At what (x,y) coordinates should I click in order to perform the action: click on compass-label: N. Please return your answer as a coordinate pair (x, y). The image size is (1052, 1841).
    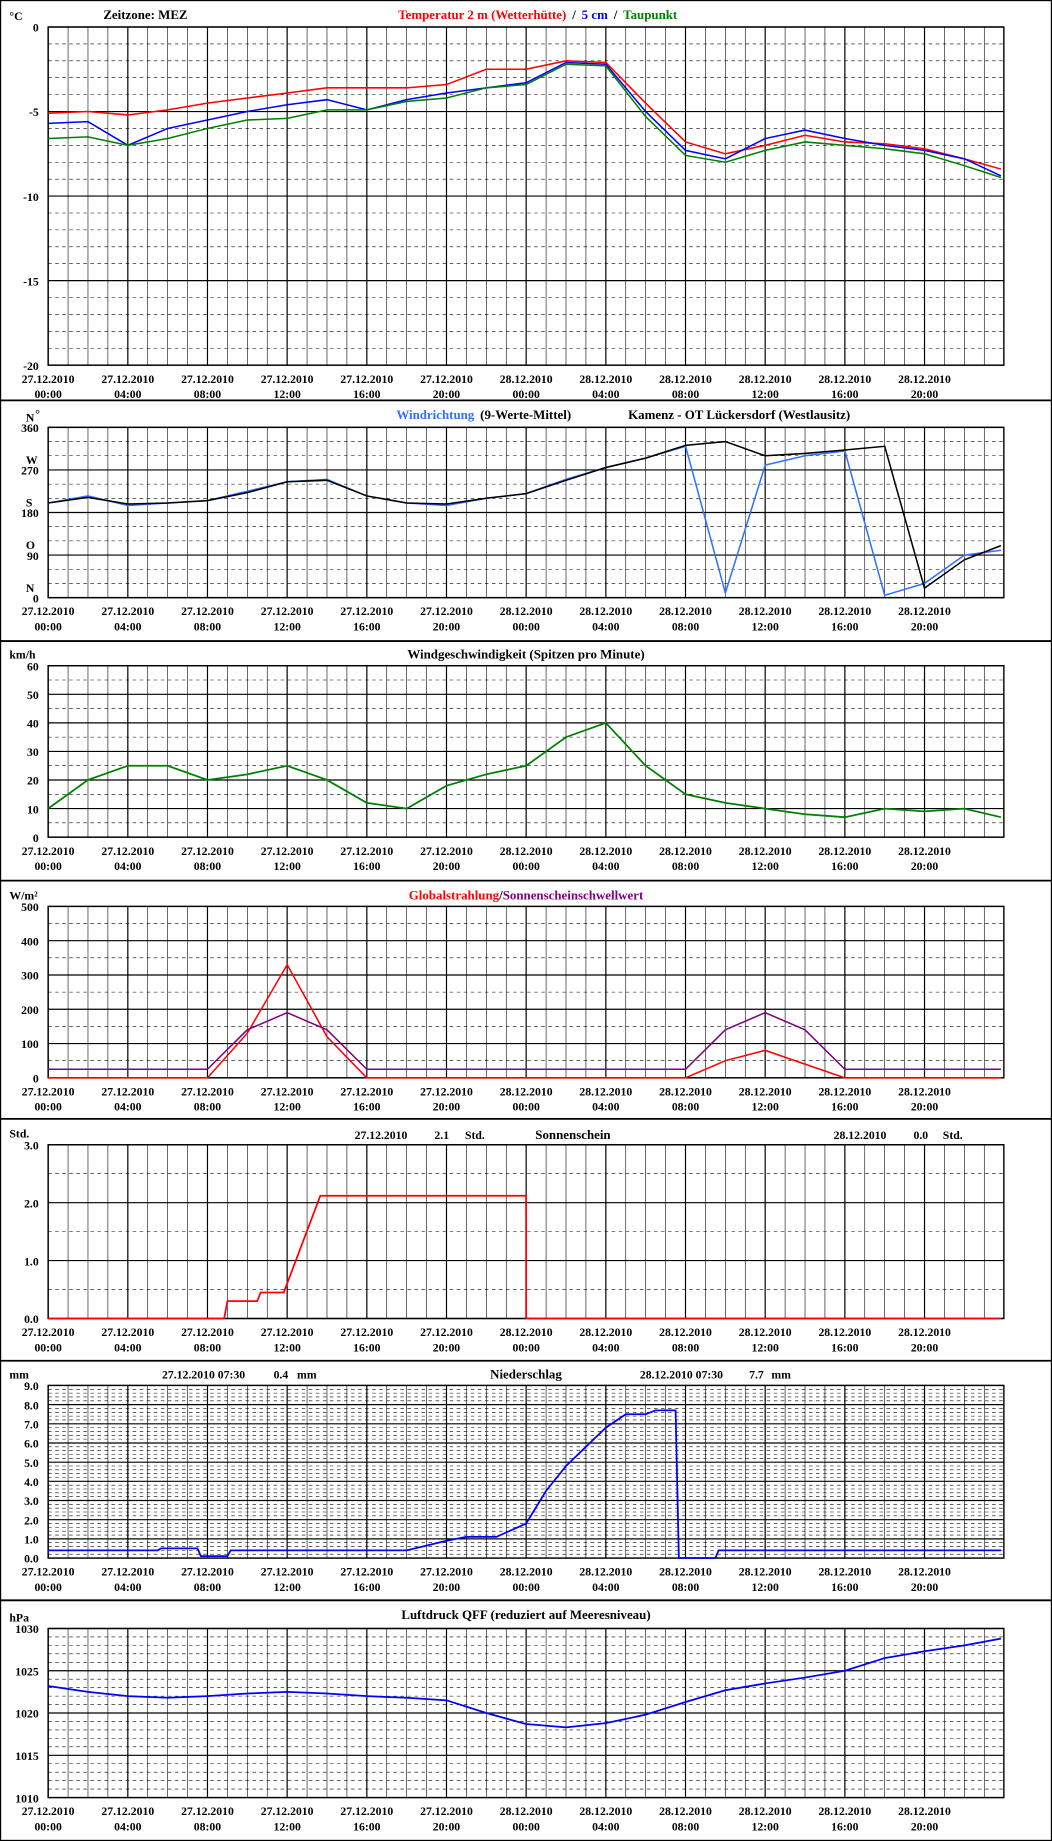
    Looking at the image, I should click on (30, 588).